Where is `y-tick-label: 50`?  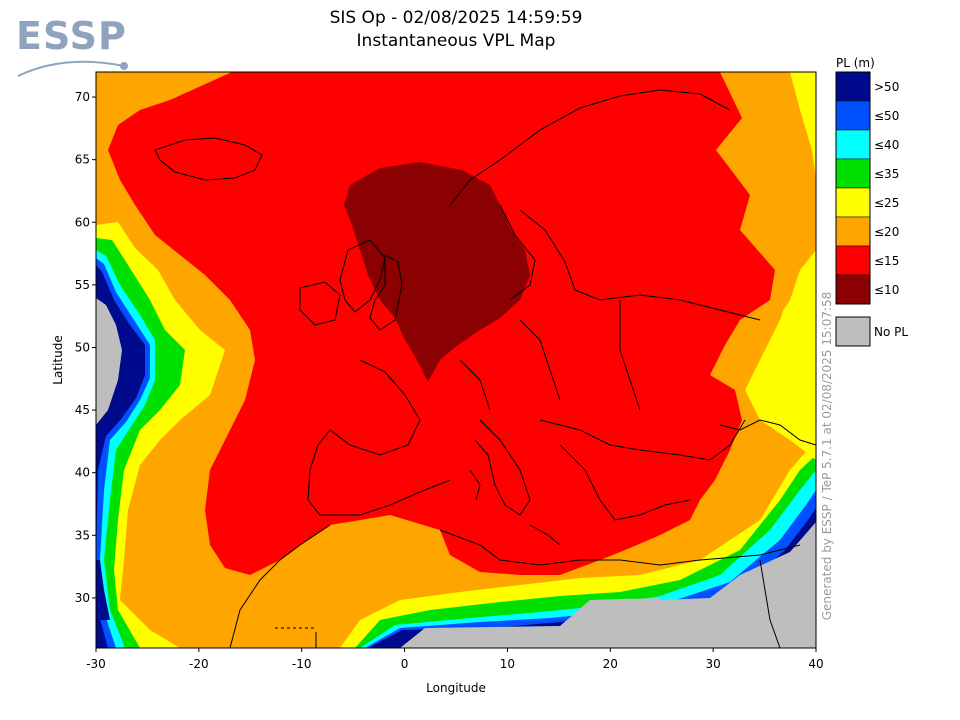 y-tick-label: 50 is located at coordinates (82, 347).